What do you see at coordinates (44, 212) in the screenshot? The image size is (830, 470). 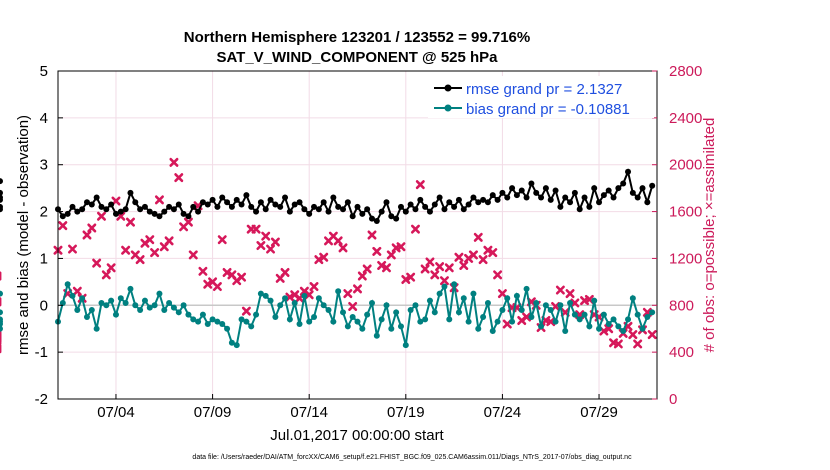 I see `y-left-tick-label: 2` at bounding box center [44, 212].